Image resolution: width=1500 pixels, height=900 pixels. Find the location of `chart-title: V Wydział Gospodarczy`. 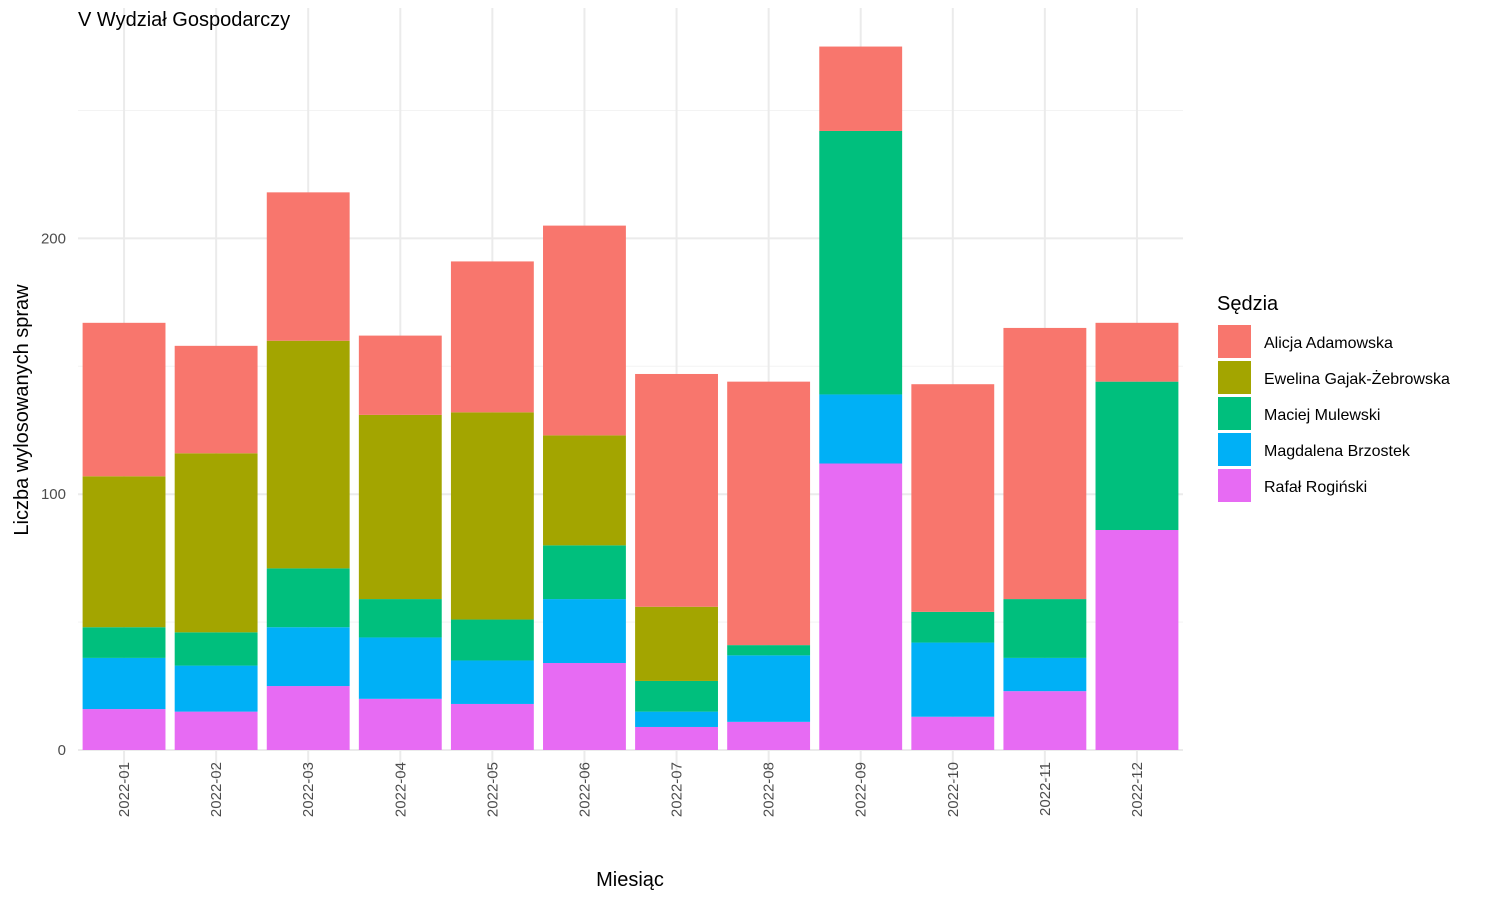

chart-title: V Wydział Gospodarczy is located at coordinates (184, 20).